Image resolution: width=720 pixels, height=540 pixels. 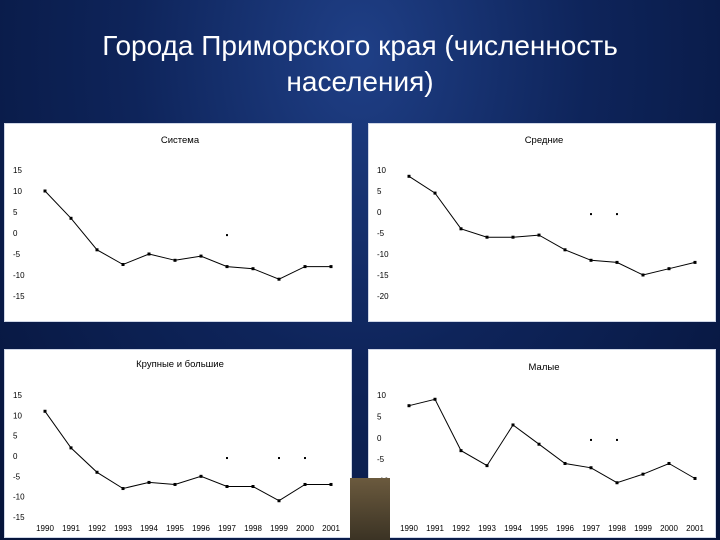 I want to click on chart-title: Малые, so click(x=544, y=367).